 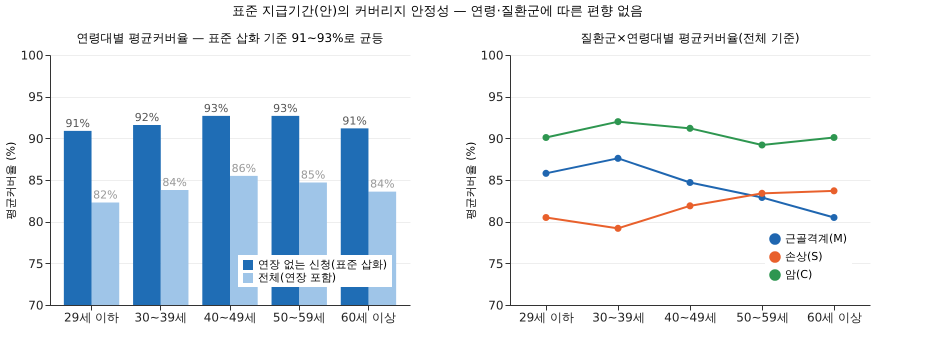 I want to click on data-label: 86%, so click(x=244, y=168).